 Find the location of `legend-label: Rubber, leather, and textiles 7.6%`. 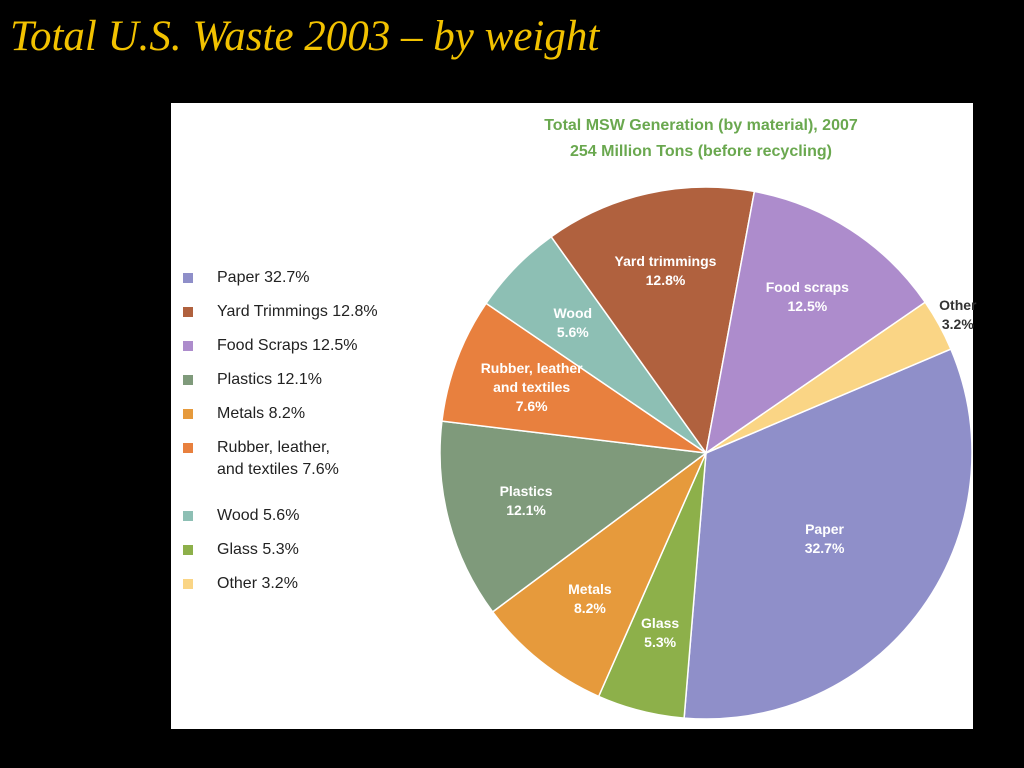

legend-label: Rubber, leather, and textiles 7.6% is located at coordinates (278, 458).